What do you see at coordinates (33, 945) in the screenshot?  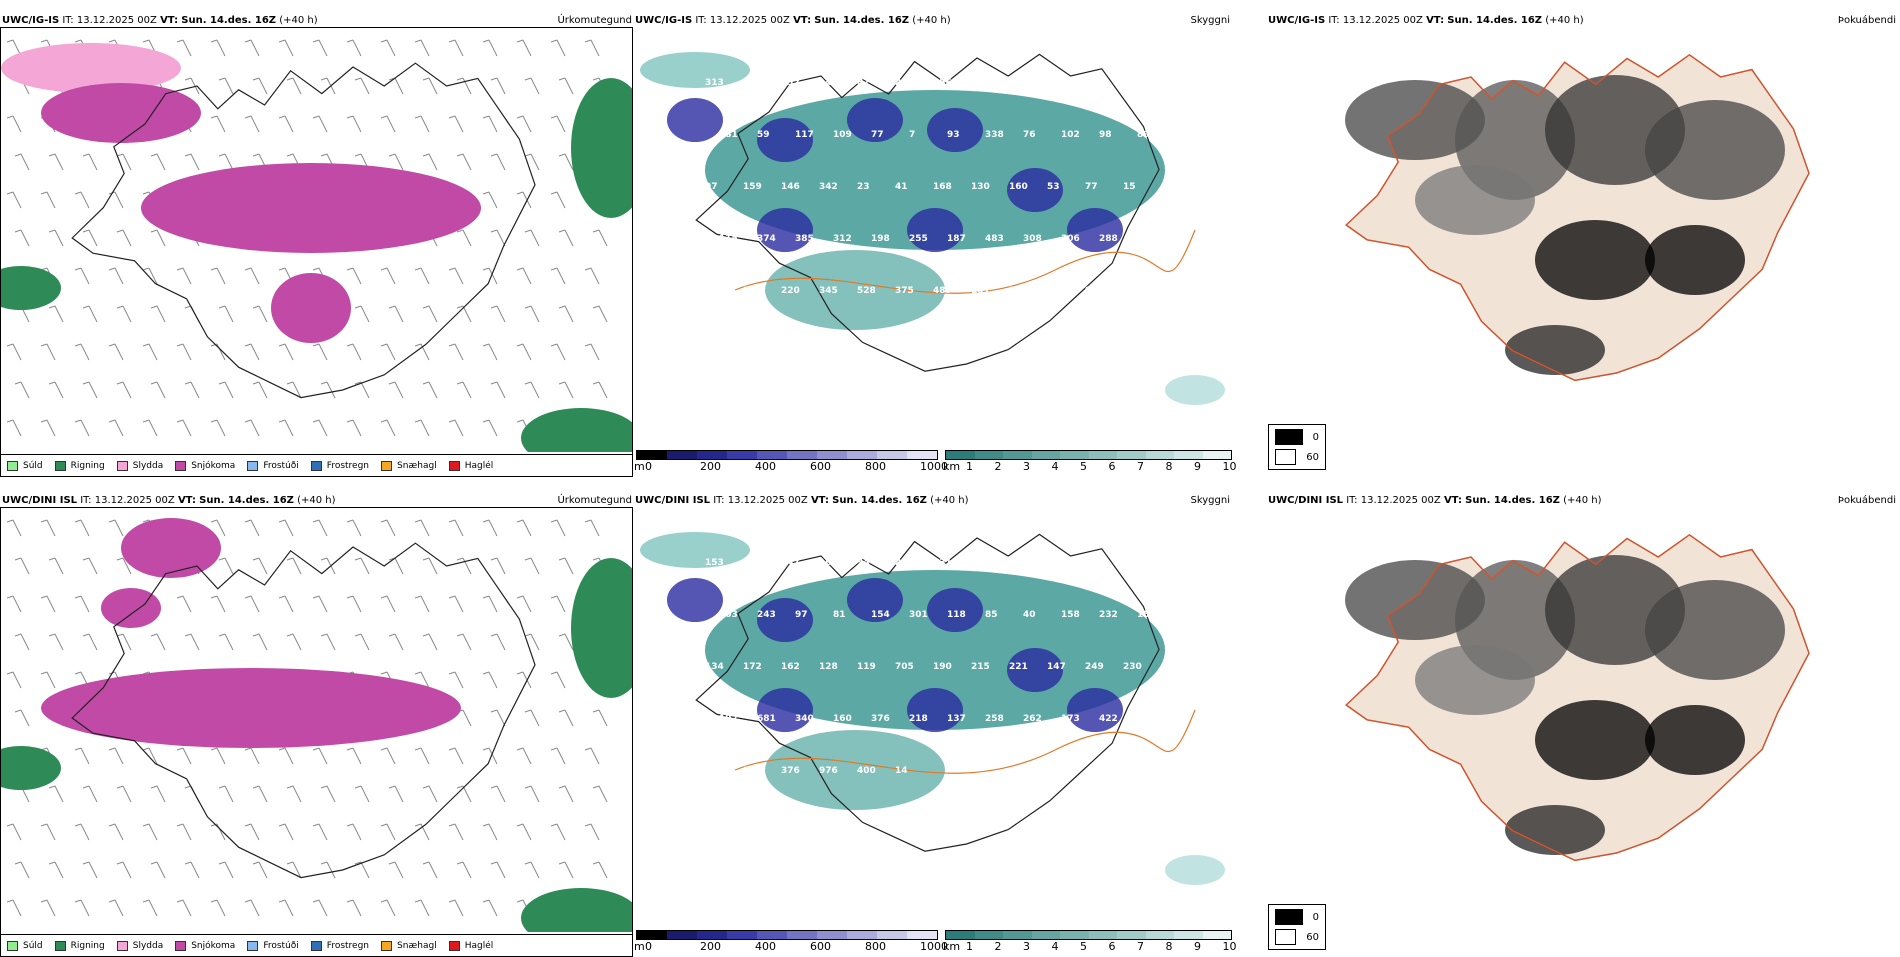 I see `legend-label: Súld` at bounding box center [33, 945].